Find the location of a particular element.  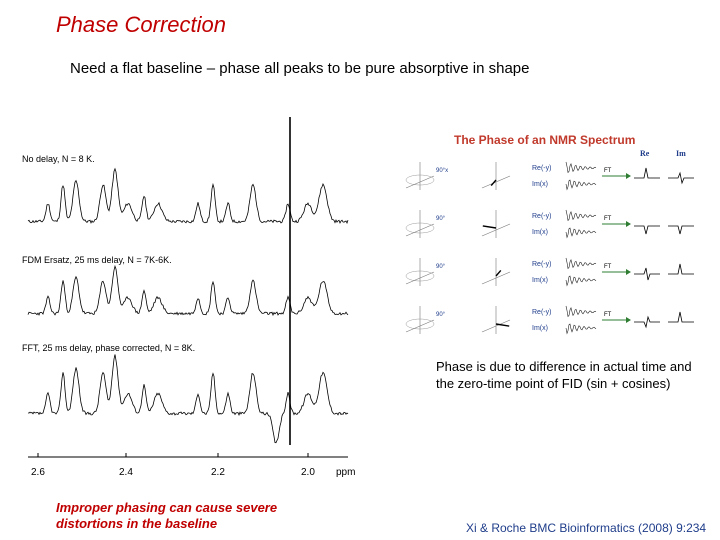

trace-label-no-delay: No delay, N = 8 K. is located at coordinates (58, 159).